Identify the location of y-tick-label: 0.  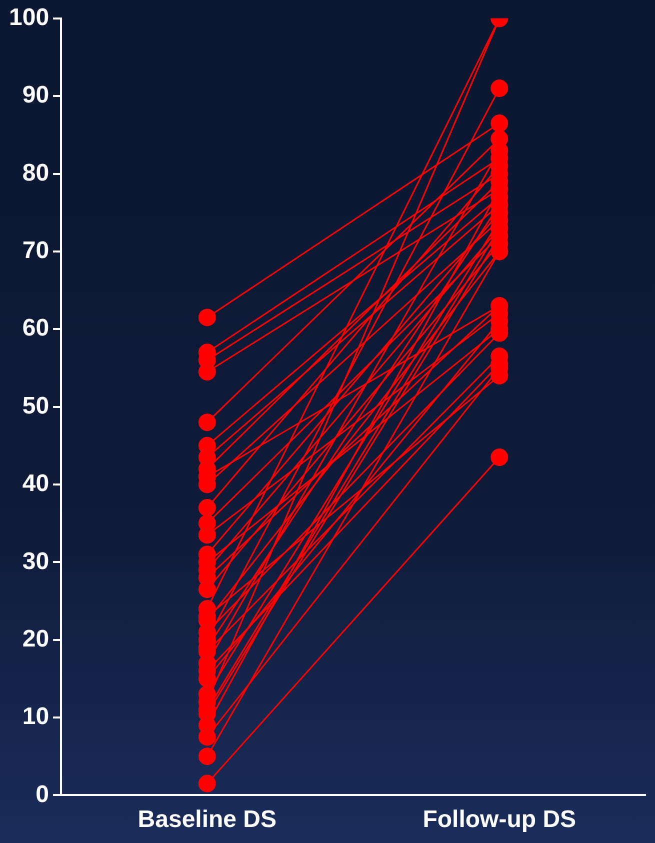
(43, 794).